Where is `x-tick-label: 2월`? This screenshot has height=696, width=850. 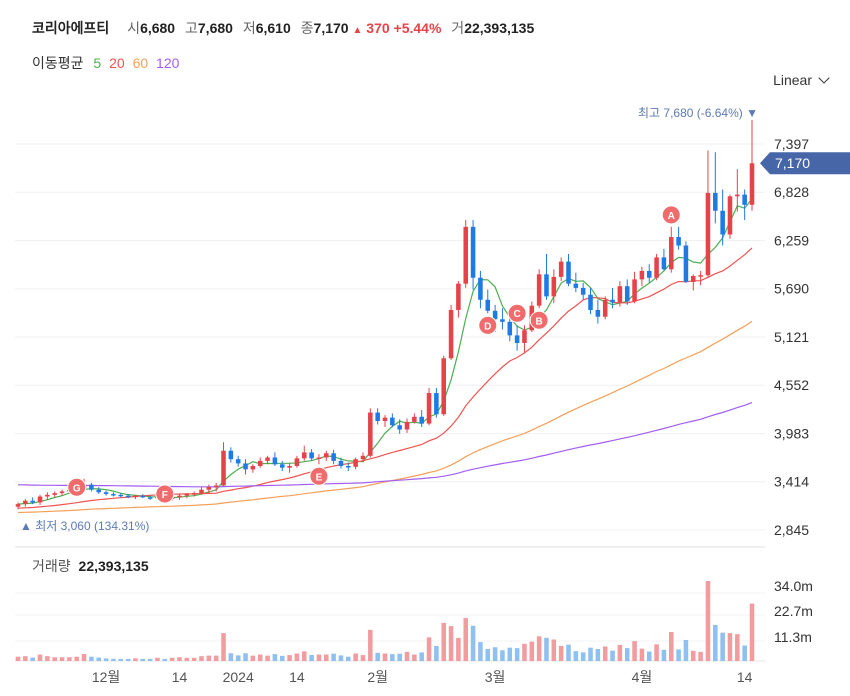
x-tick-label: 2월 is located at coordinates (377, 677).